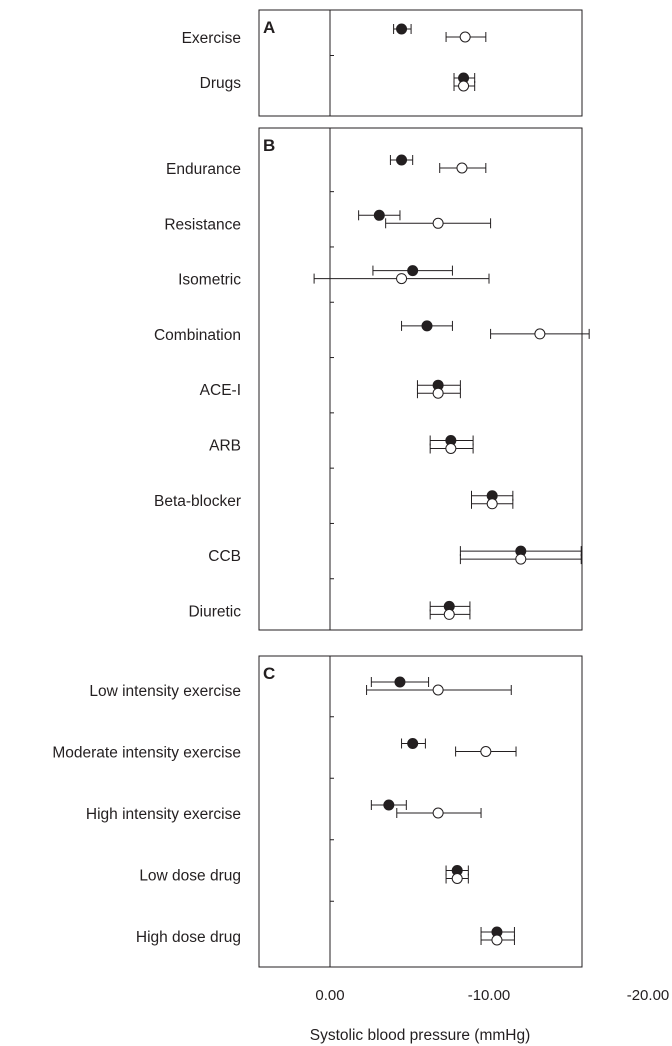  I want to click on row-label-moderate-intensity-exercise: Moderate intensity exercise, so click(146, 753).